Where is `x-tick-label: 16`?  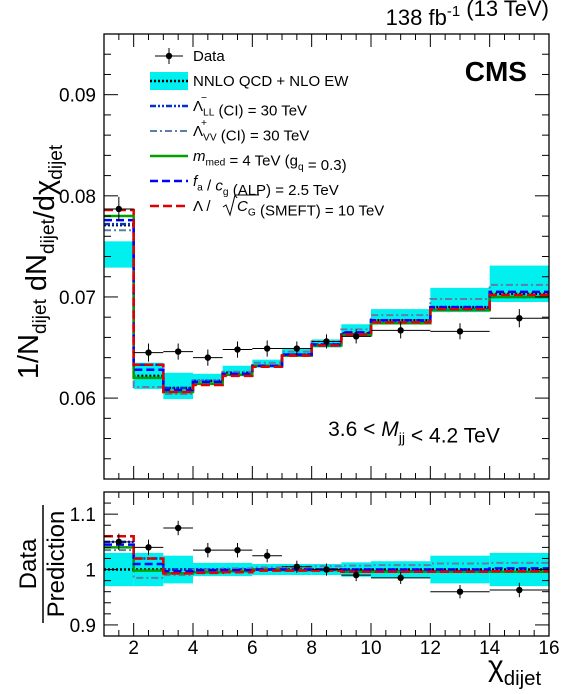
x-tick-label: 16 is located at coordinates (548, 648).